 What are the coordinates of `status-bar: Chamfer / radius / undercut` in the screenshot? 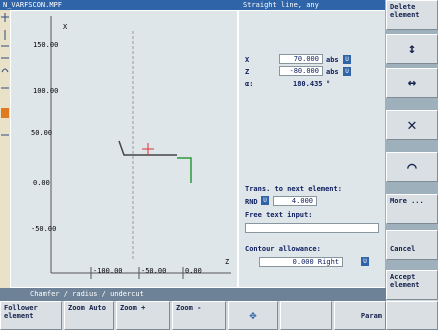 It's located at (193, 294).